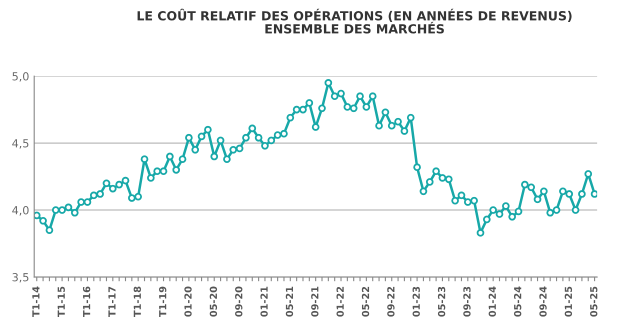 The image size is (622, 324). What do you see at coordinates (543, 301) in the screenshot?
I see `x-tick-label: 09-24` at bounding box center [543, 301].